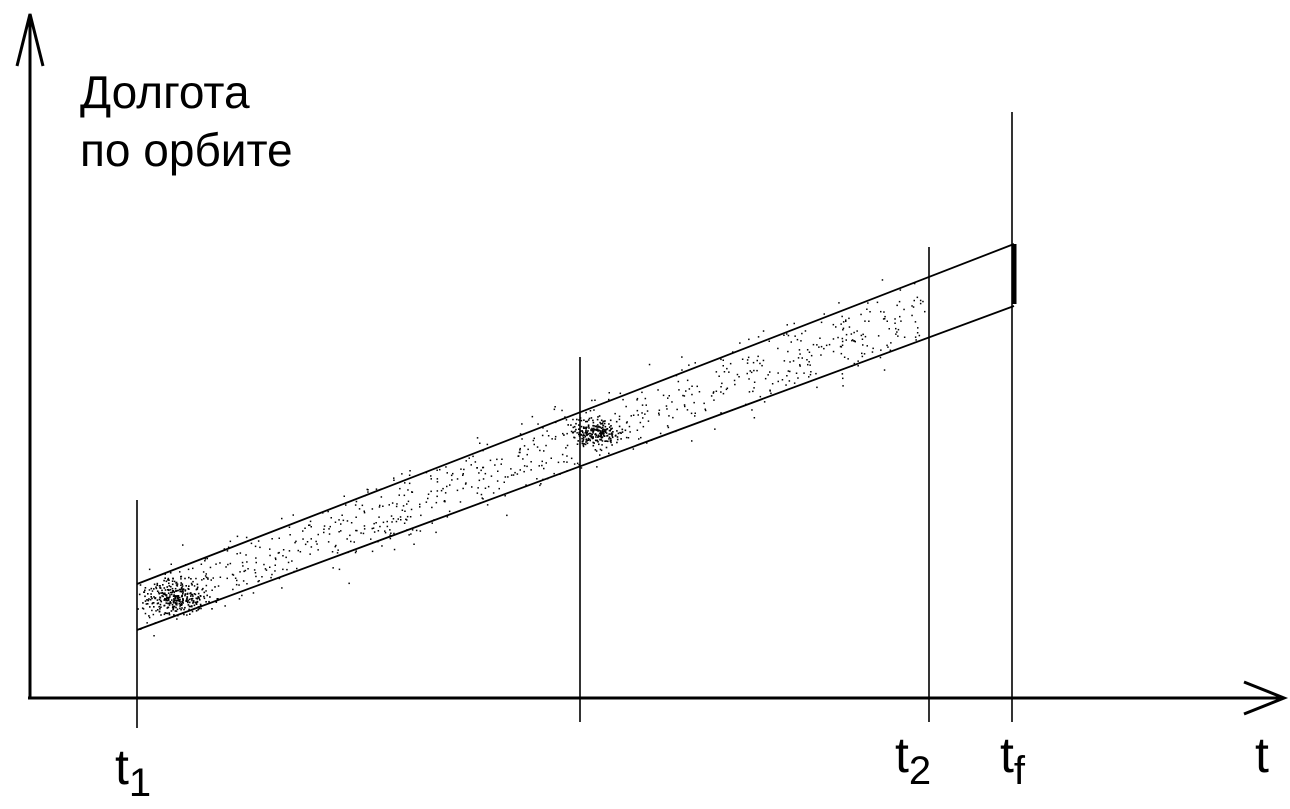  What do you see at coordinates (913, 760) in the screenshot?
I see `tick-label-t2: t2` at bounding box center [913, 760].